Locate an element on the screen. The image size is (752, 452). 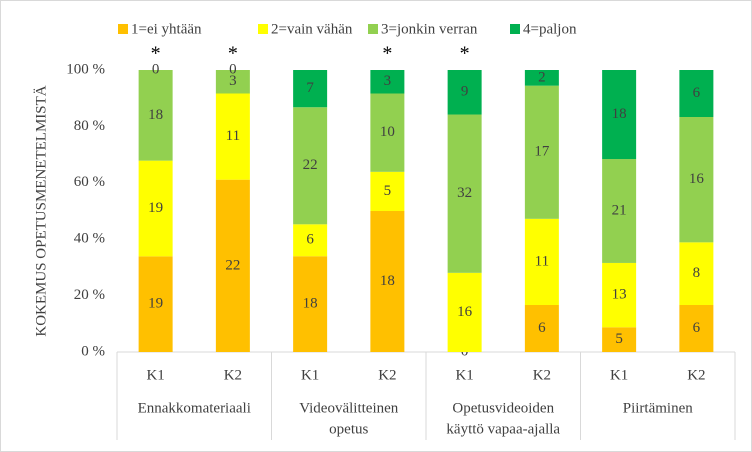
data-label: 10 is located at coordinates (387, 132).